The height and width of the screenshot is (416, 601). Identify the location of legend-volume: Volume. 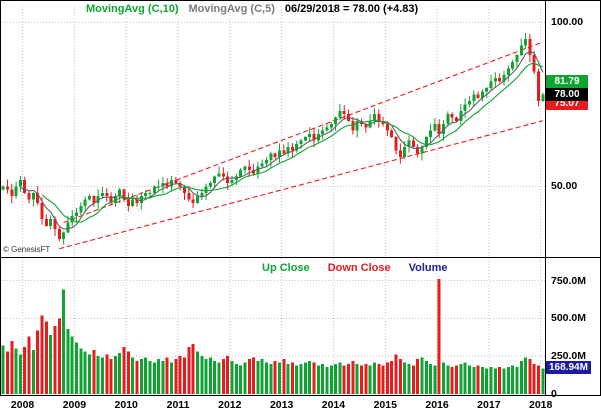
(428, 268).